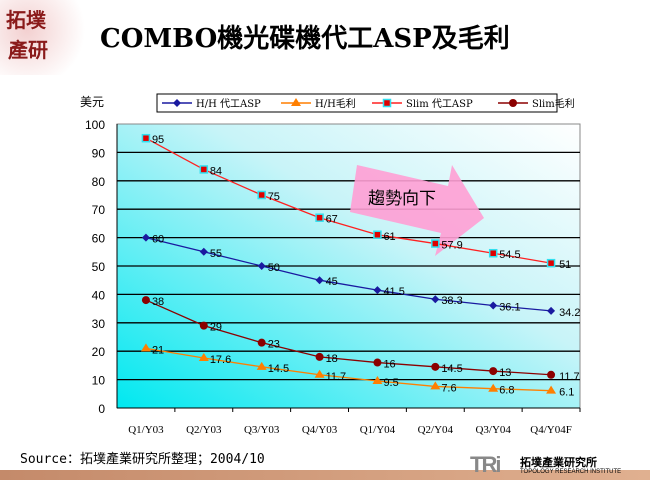 The width and height of the screenshot is (650, 480). What do you see at coordinates (448, 388) in the screenshot?
I see `data-label: 7.6` at bounding box center [448, 388].